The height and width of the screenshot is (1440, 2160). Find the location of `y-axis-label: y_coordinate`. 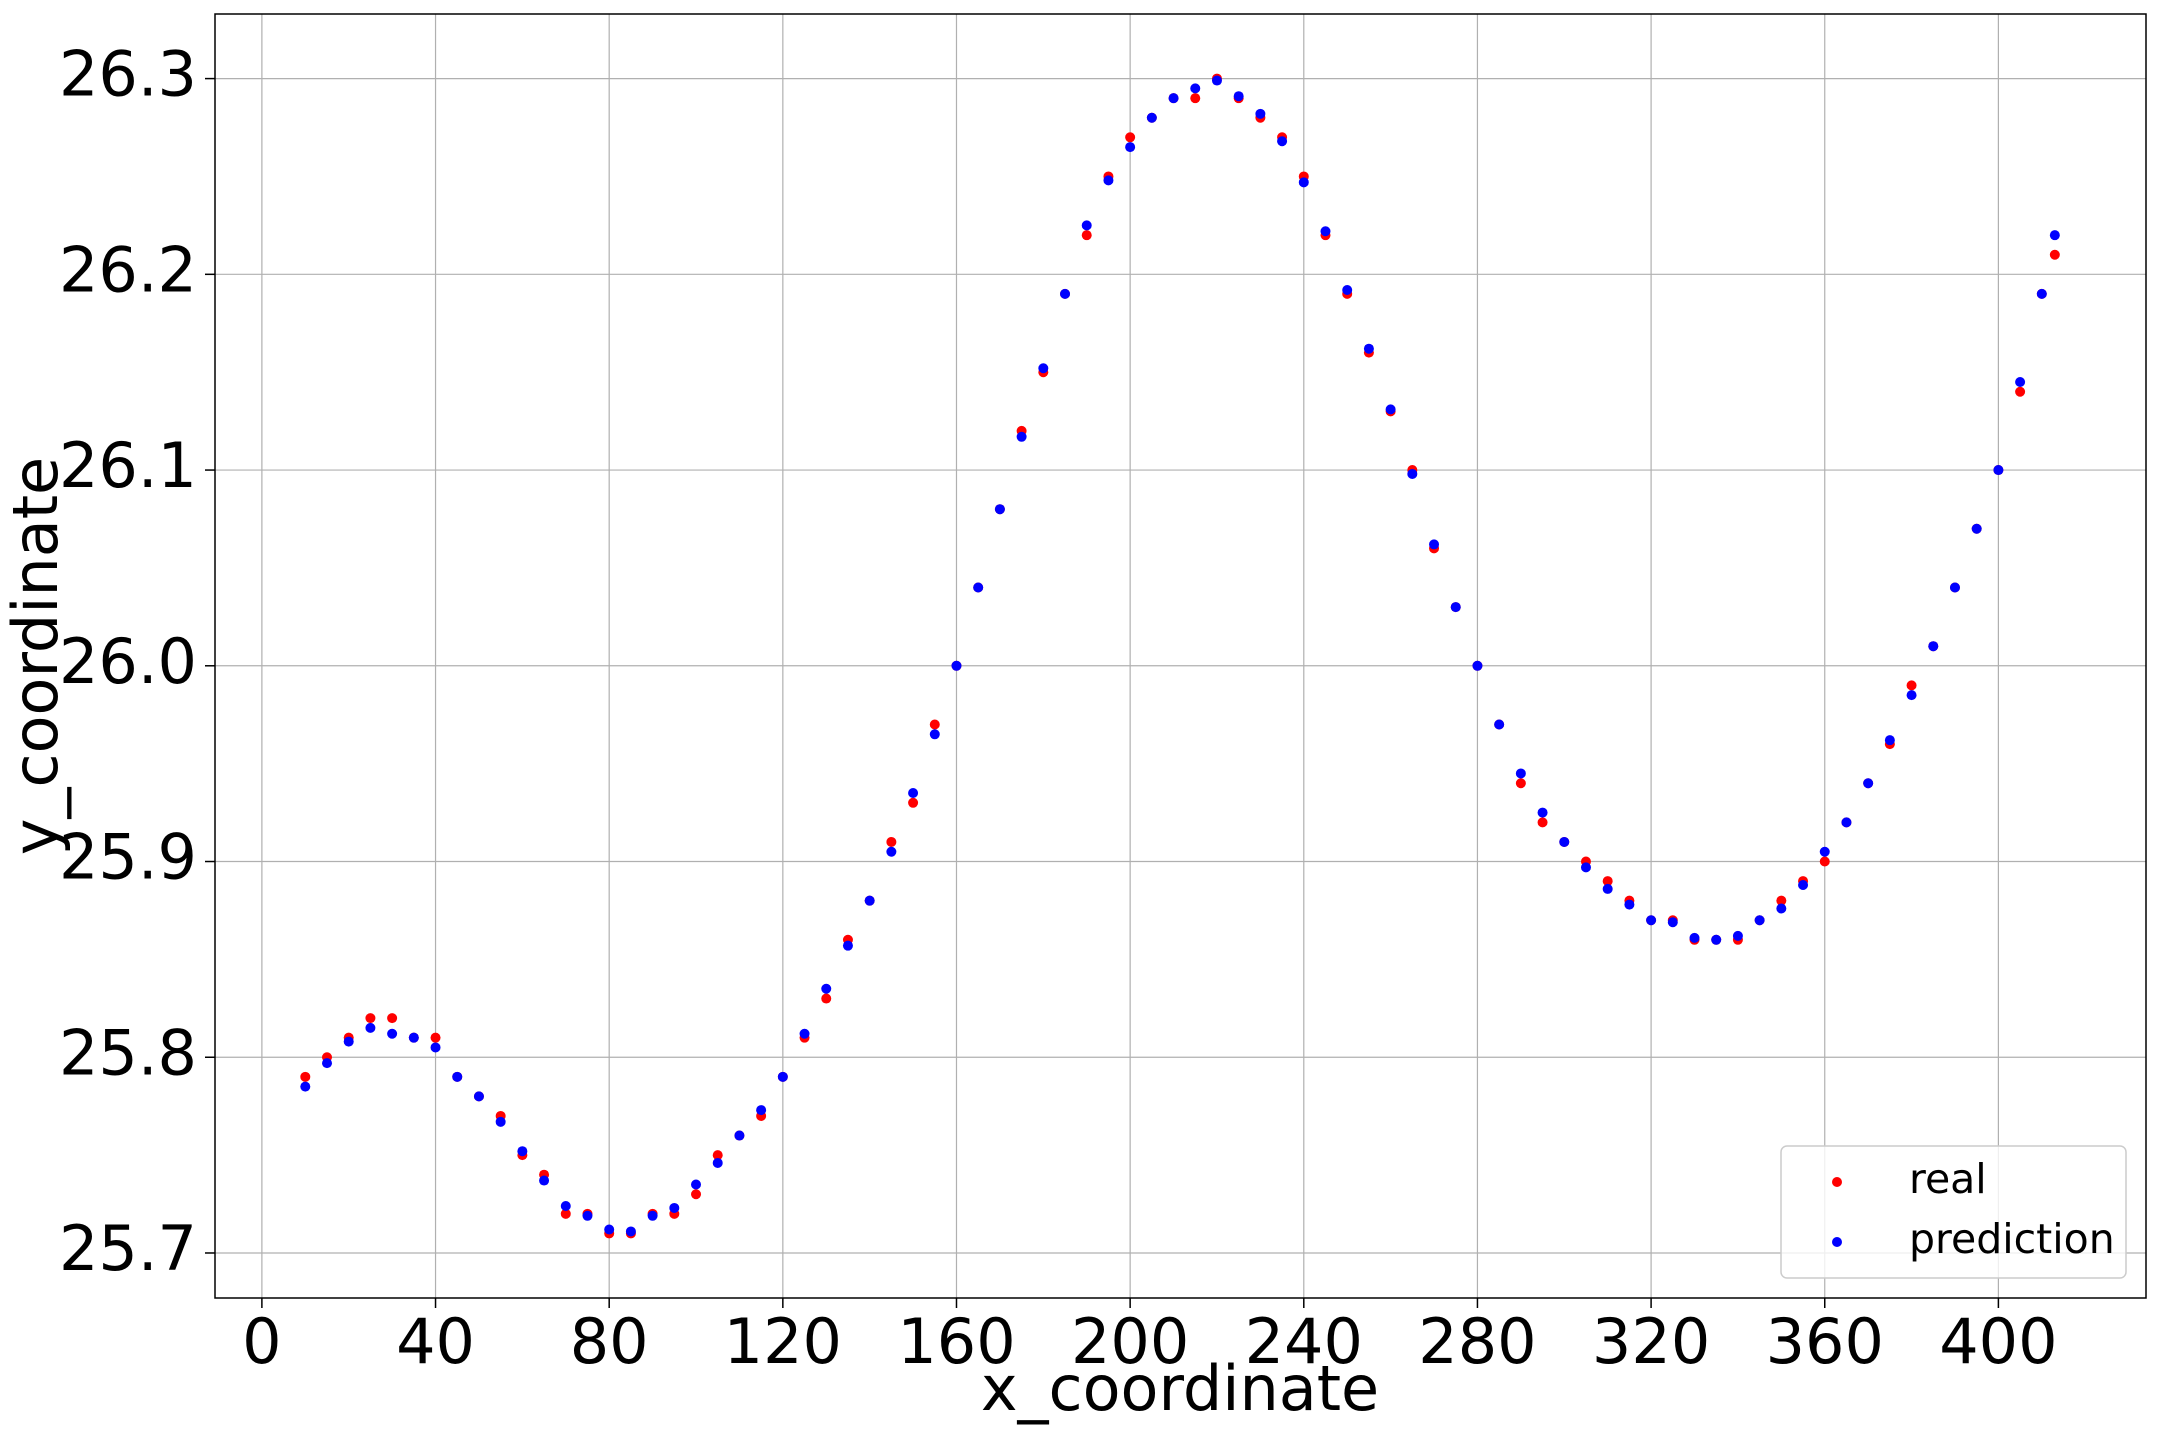

y-axis-label: y_coordinate is located at coordinates (36, 656).